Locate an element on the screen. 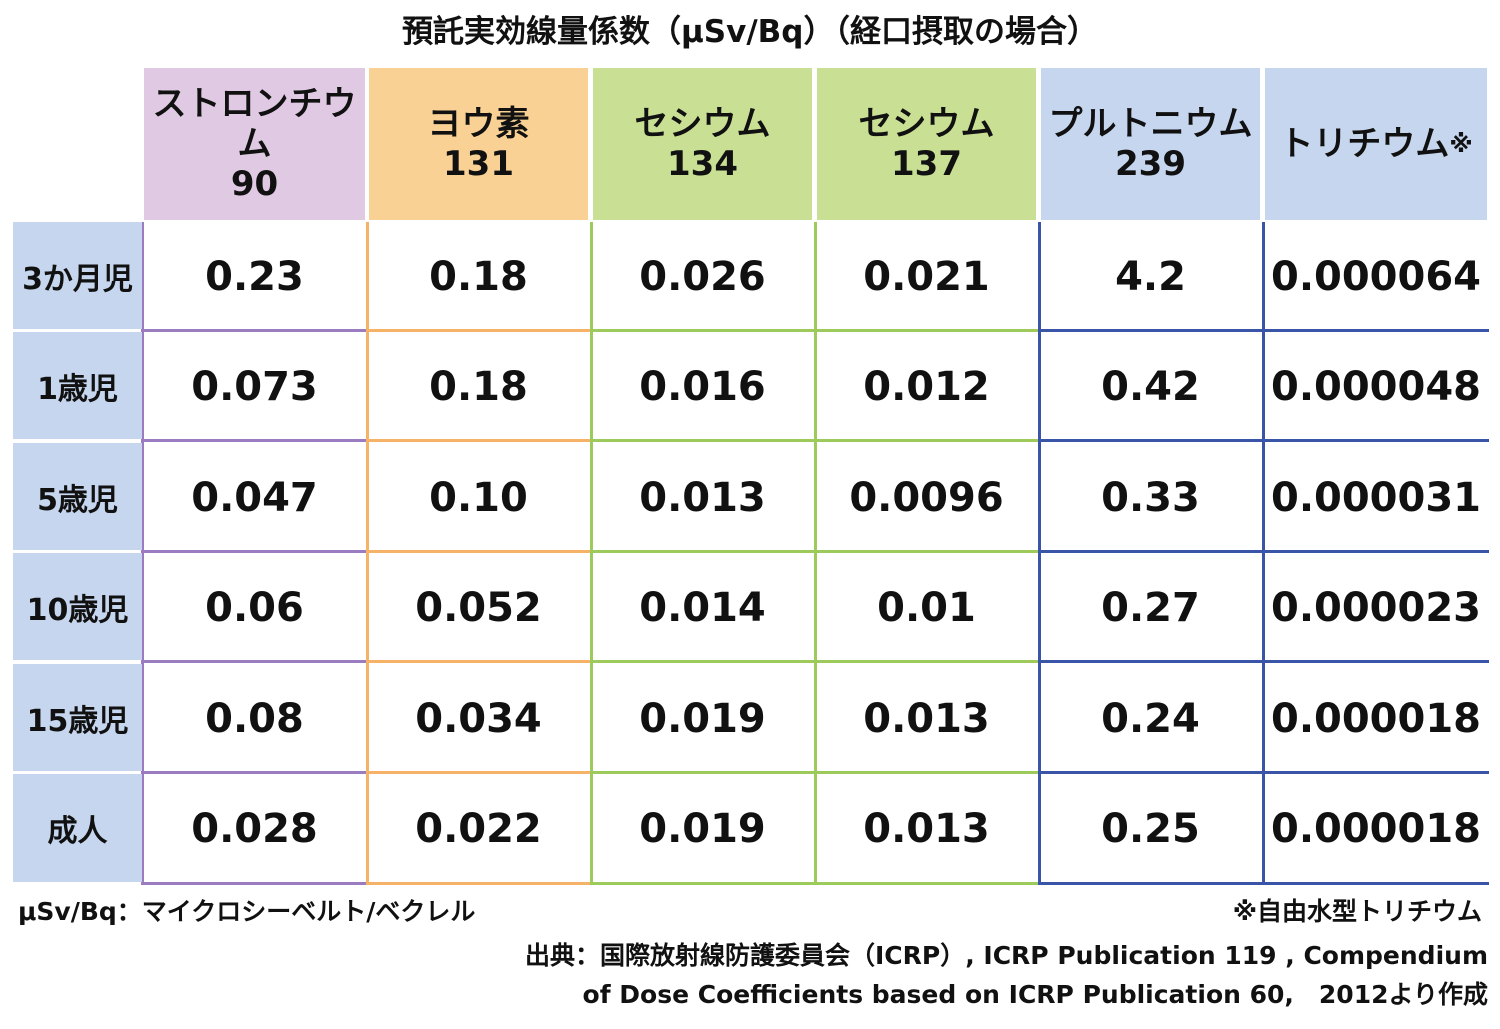  table-cell: 0.047 is located at coordinates (254, 497).